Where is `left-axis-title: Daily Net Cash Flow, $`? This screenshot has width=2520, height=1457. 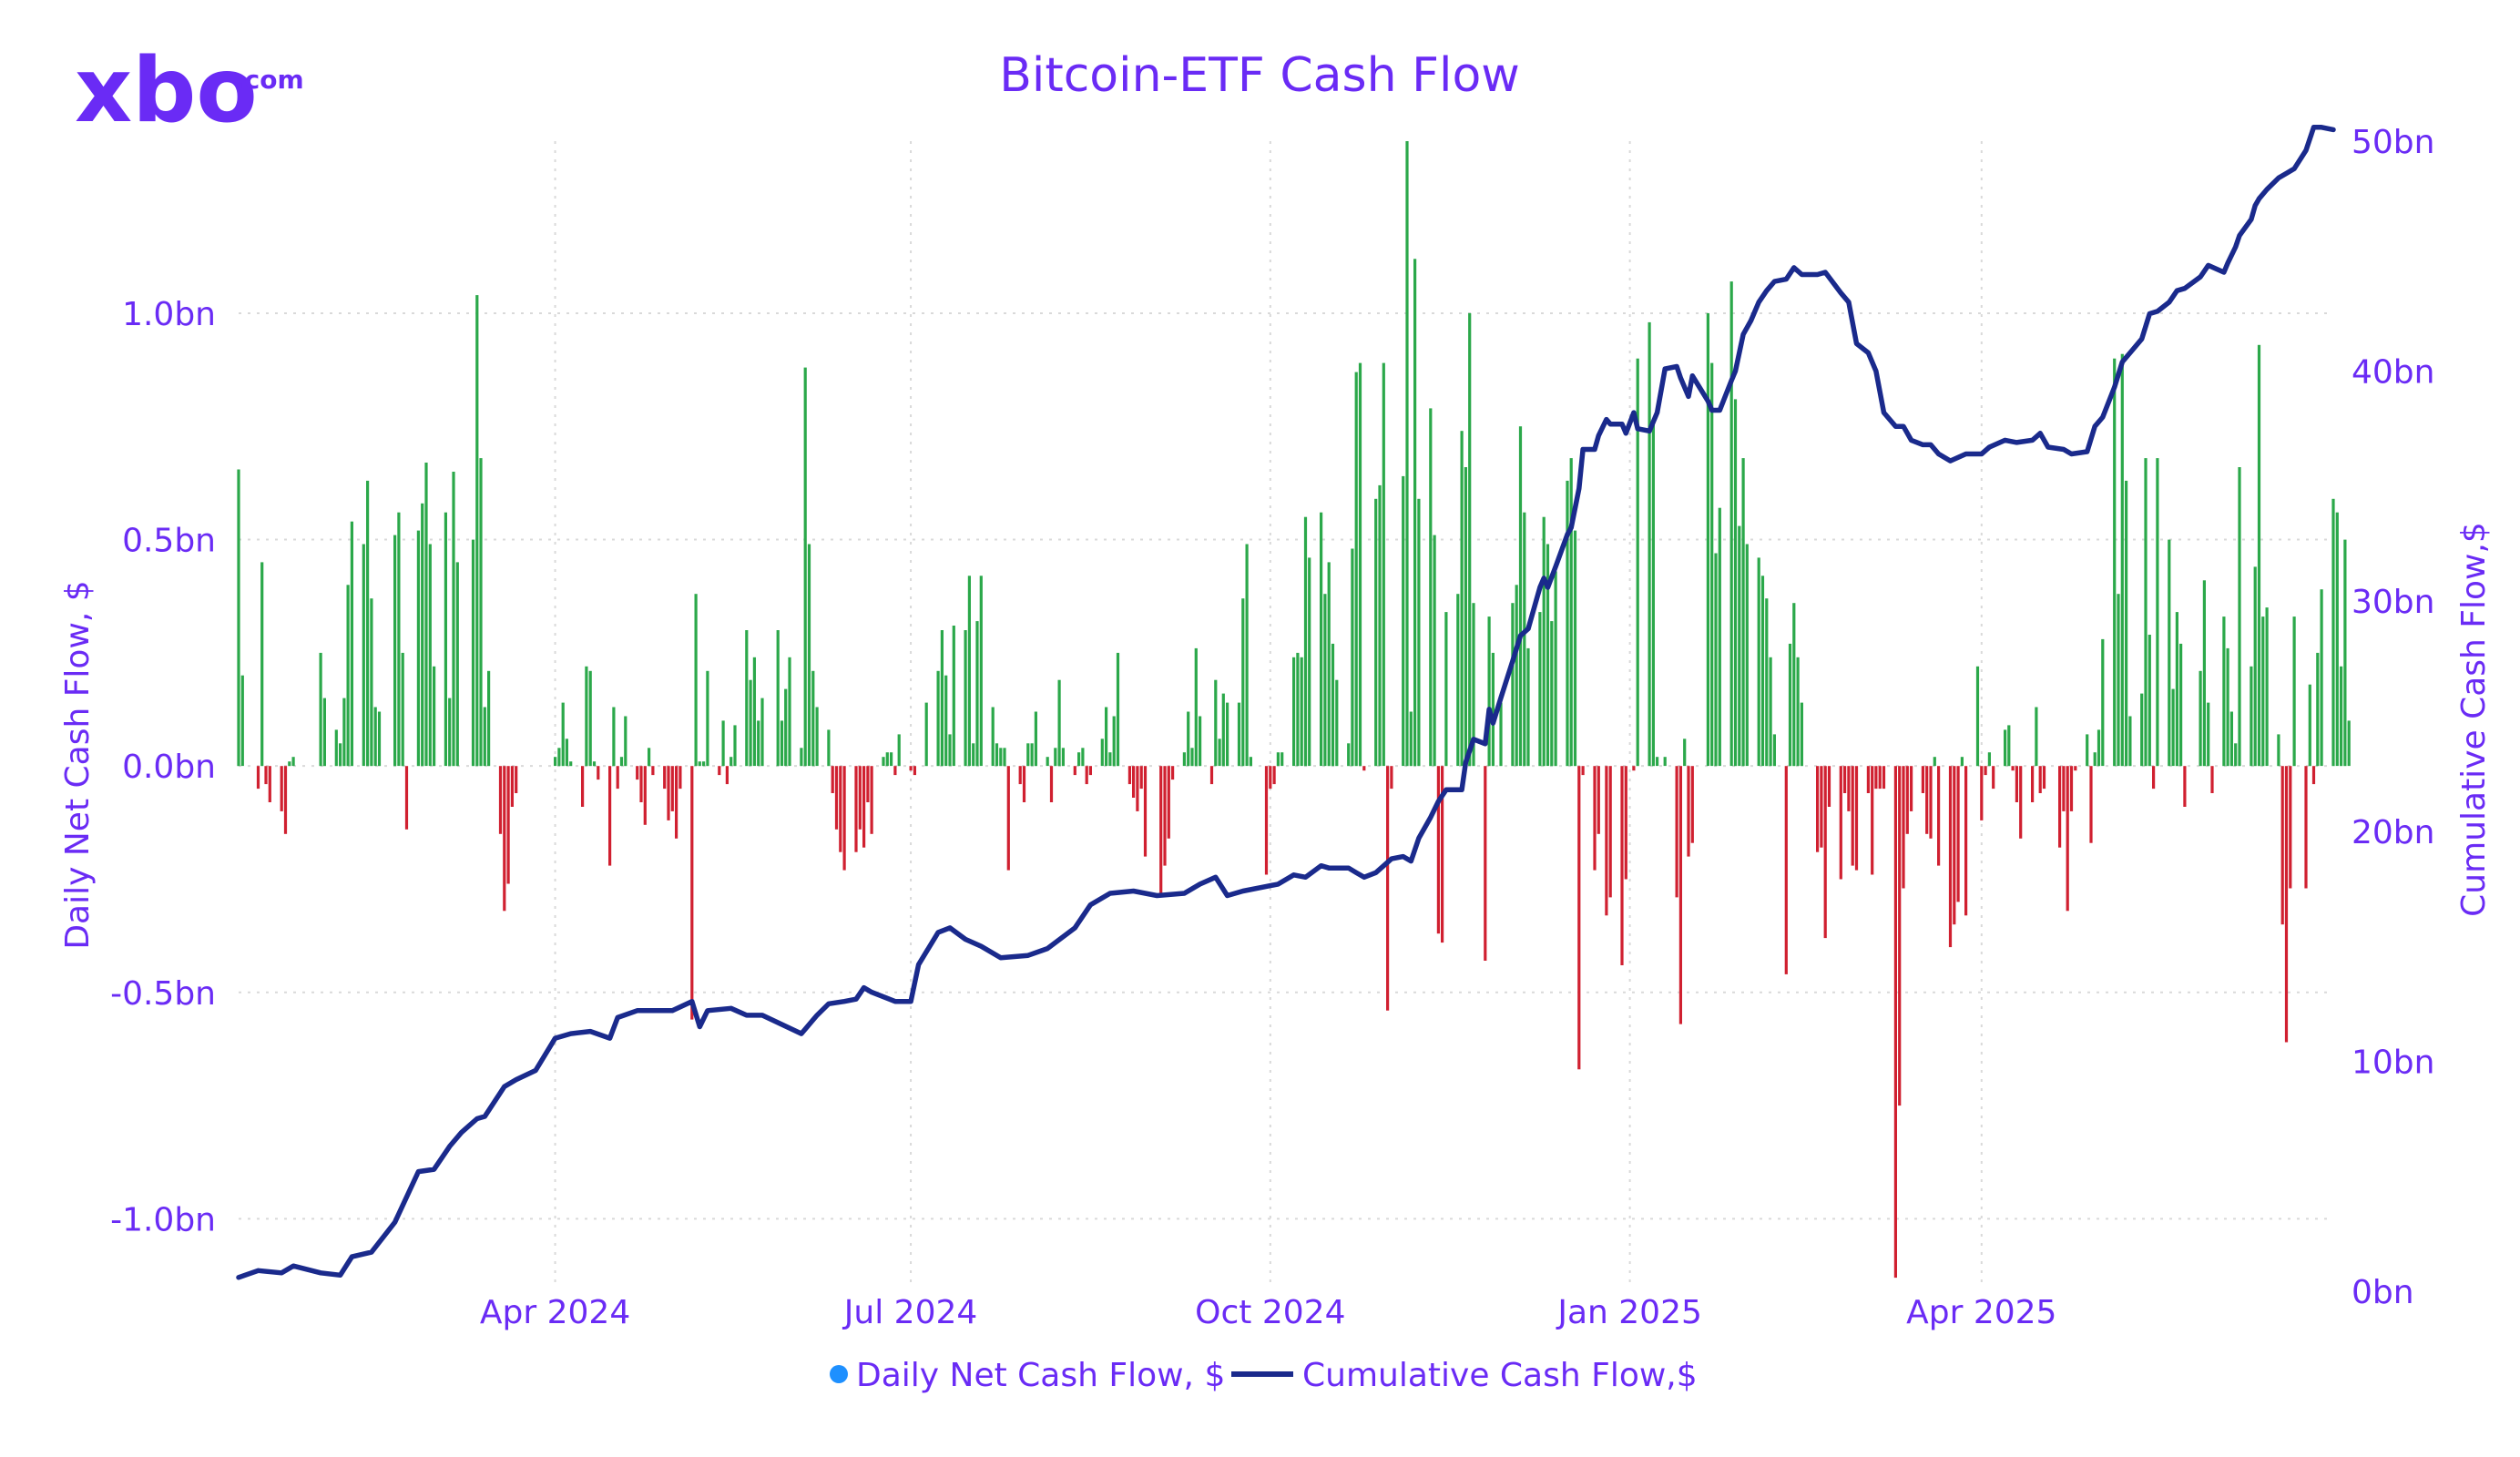
left-axis-title: Daily Net Cash Flow, $ is located at coordinates (78, 765).